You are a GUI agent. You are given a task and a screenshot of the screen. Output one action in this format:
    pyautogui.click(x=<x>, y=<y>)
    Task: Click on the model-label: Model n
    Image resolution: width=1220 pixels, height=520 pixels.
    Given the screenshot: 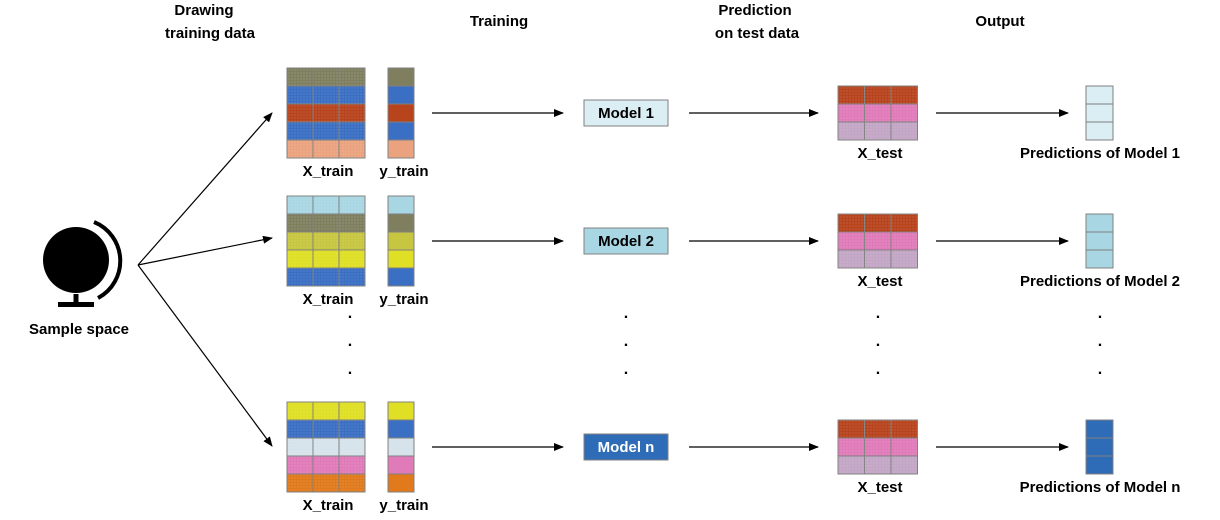 What is the action you would take?
    pyautogui.click(x=626, y=447)
    